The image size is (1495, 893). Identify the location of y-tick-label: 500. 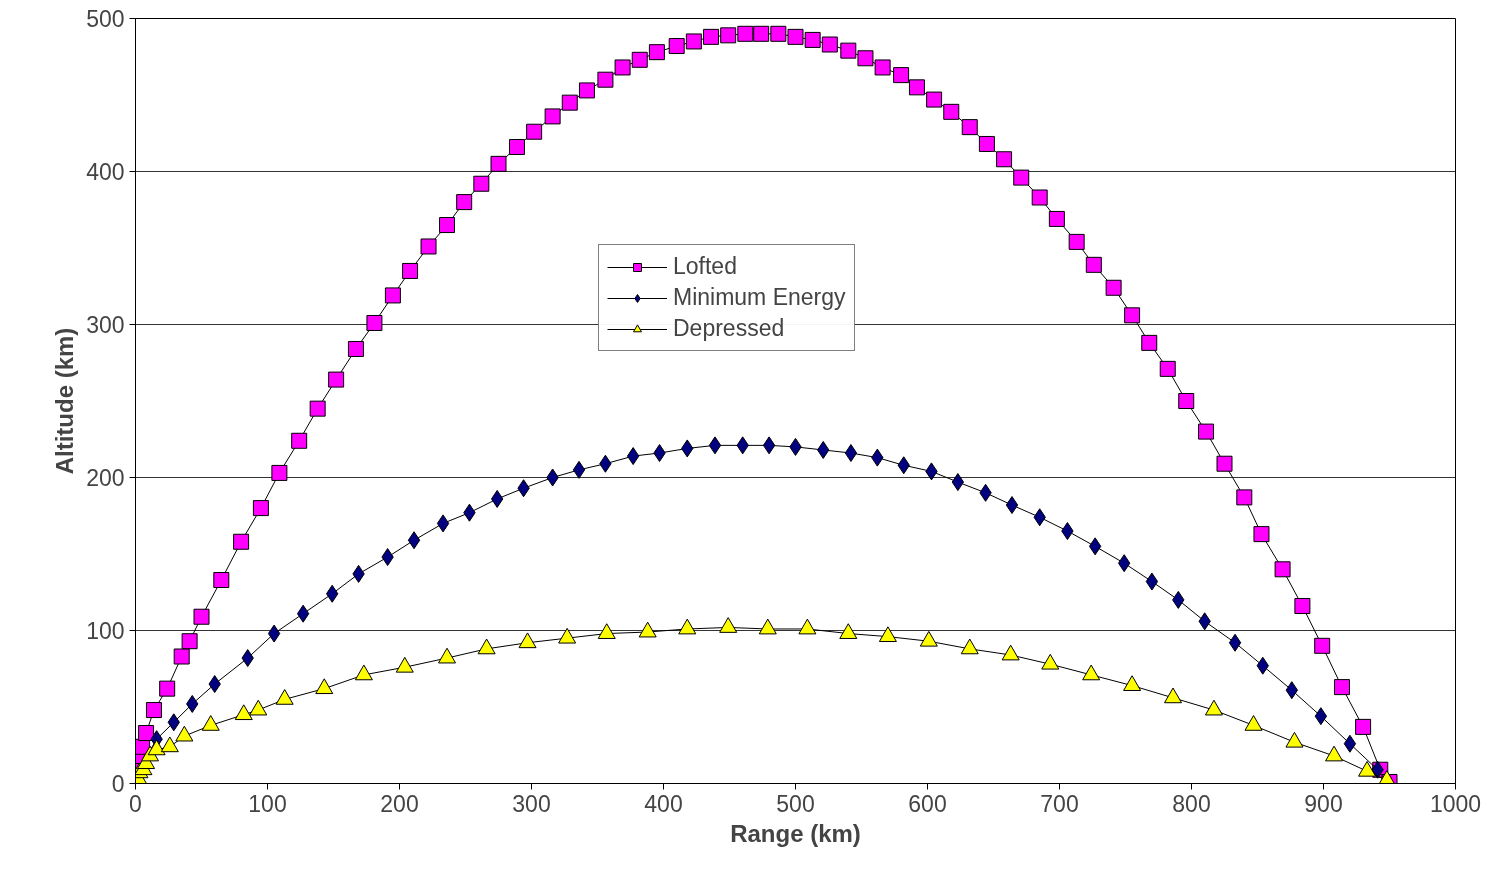
(105, 19).